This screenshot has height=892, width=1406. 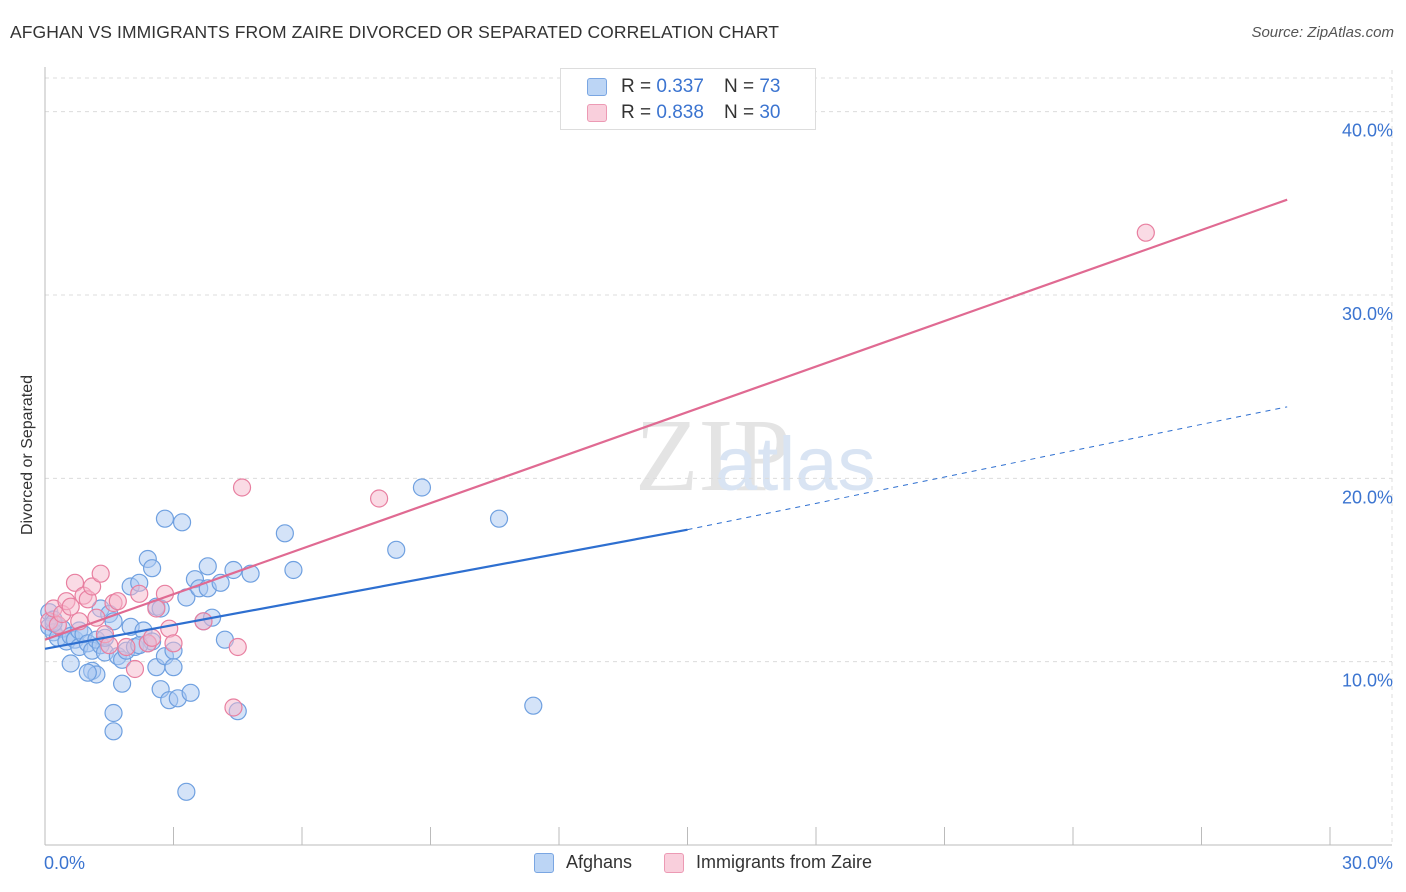 What do you see at coordinates (64, 863) in the screenshot?
I see `x-tick-label: 0.0%` at bounding box center [64, 863].